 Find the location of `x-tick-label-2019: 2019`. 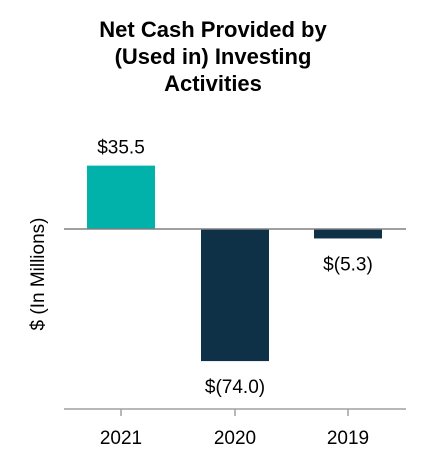

x-tick-label-2019: 2019 is located at coordinates (348, 438).